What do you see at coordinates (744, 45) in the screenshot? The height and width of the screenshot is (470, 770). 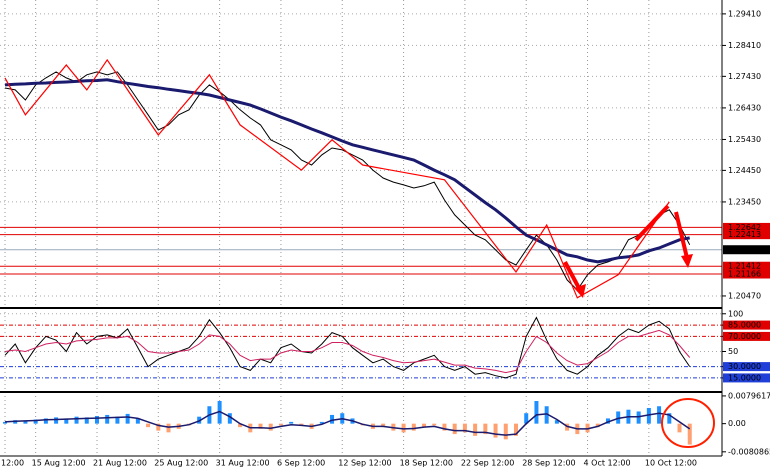 I see `y-tick-label: 1.28410` at bounding box center [744, 45].